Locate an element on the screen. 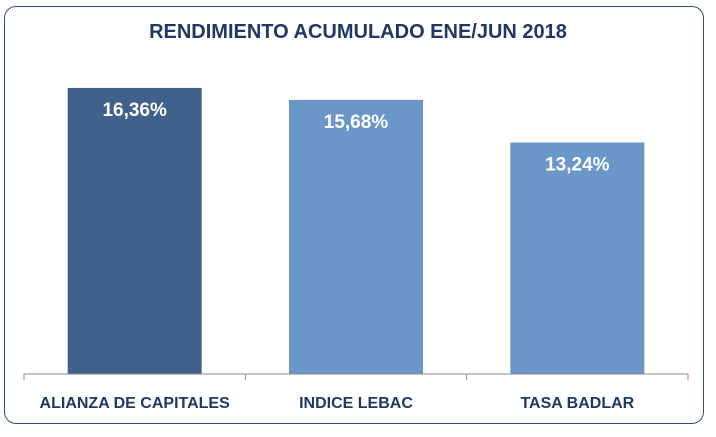 The width and height of the screenshot is (716, 437). category-label-1: ALIANZA DE CAPITALES is located at coordinates (135, 403).